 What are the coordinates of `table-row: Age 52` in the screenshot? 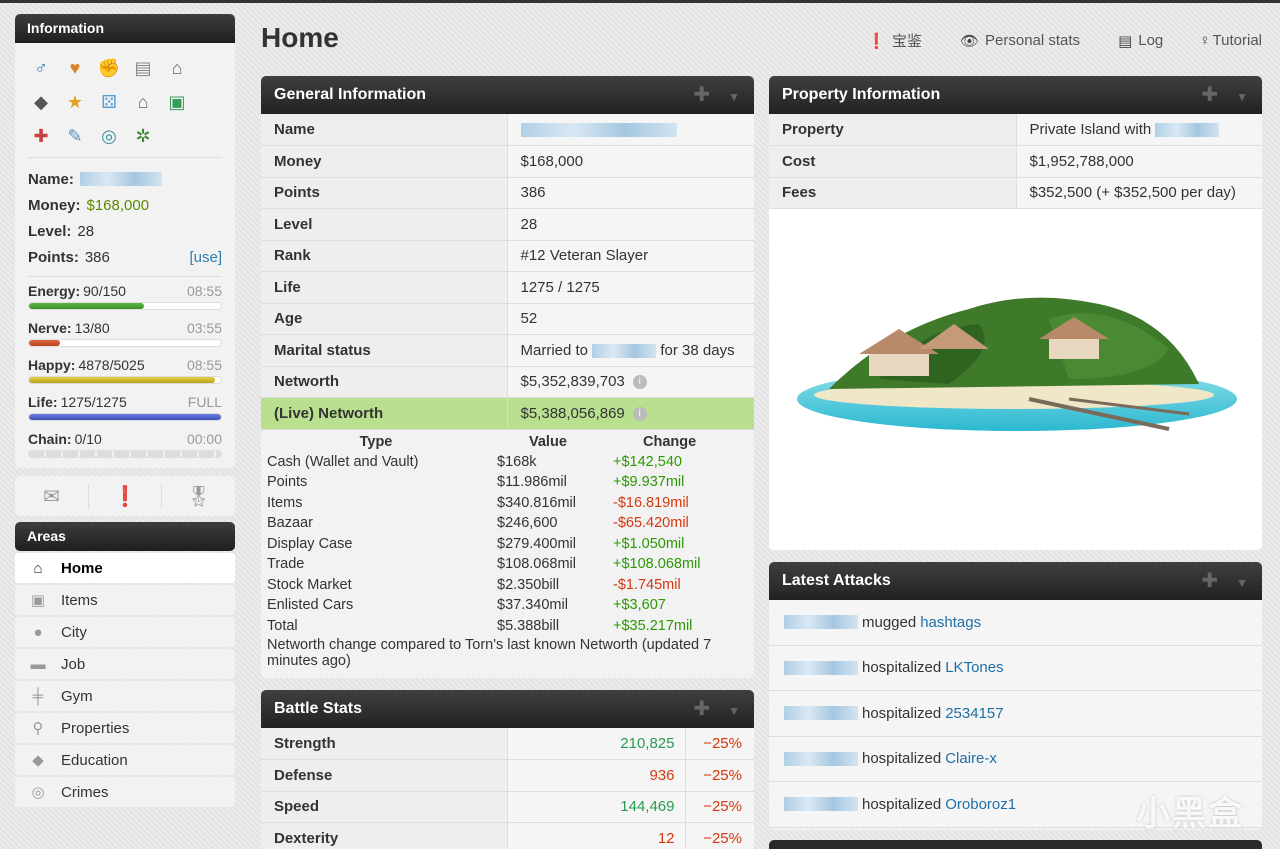 It's located at (507, 319).